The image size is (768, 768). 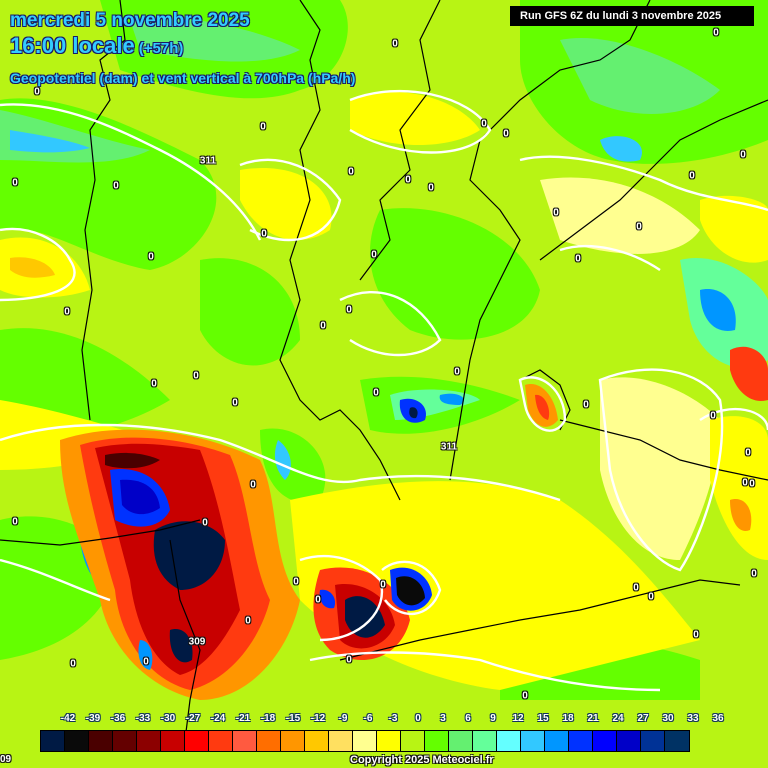 What do you see at coordinates (168, 718) in the screenshot?
I see `colorbar-tick-label: -30` at bounding box center [168, 718].